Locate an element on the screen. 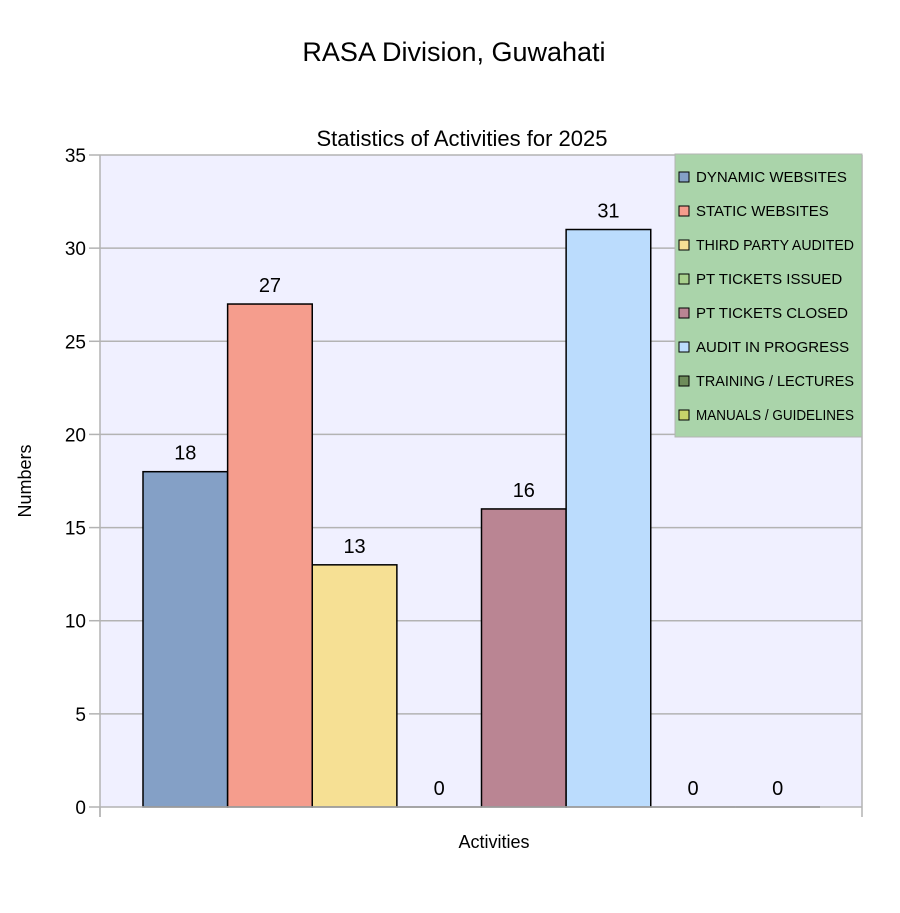 The image size is (900, 913). bar-pt-tickets-closed is located at coordinates (523, 658).